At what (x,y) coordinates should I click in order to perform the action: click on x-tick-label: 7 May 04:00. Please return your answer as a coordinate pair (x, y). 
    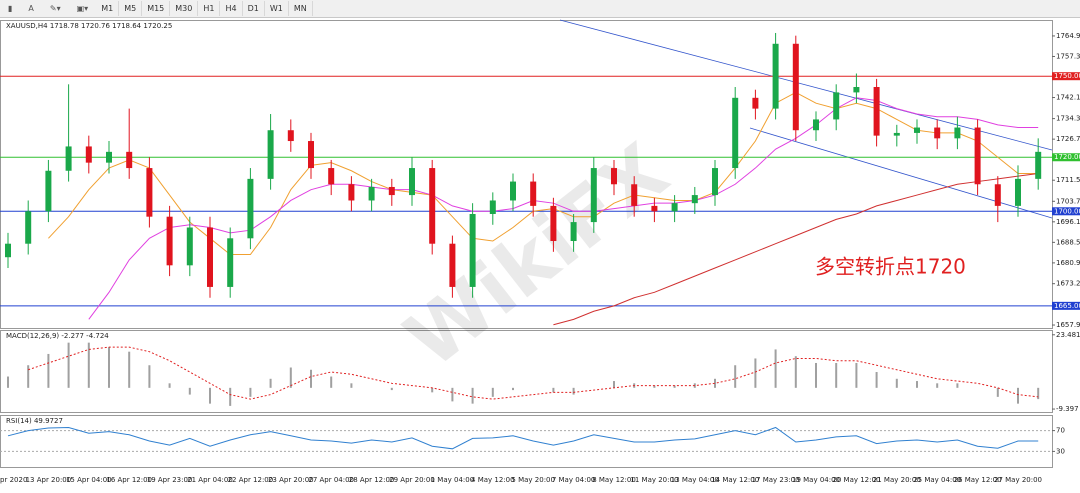
    Looking at the image, I should click on (574, 480).